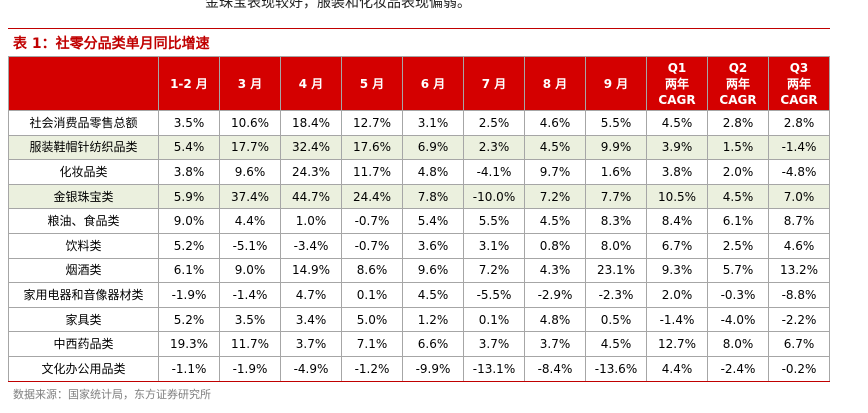 Image resolution: width=868 pixels, height=413 pixels. Describe the element at coordinates (677, 67) in the screenshot. I see `column-header-line: Q1` at that location.